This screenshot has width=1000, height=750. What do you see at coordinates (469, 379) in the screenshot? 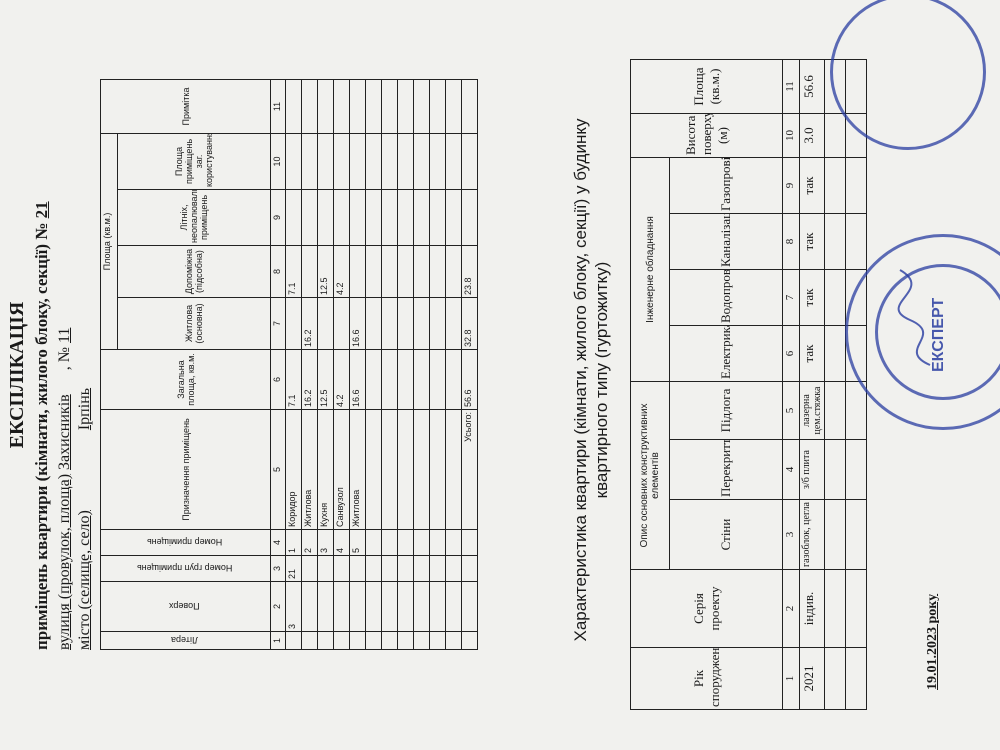
I see `cell: 56.6` at bounding box center [469, 379].